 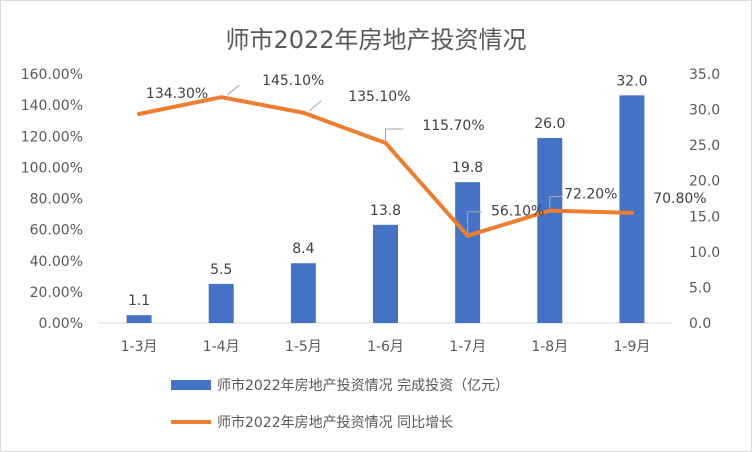 What do you see at coordinates (375, 40) in the screenshot?
I see `chart-title: 师市2022年房地产投资情况` at bounding box center [375, 40].